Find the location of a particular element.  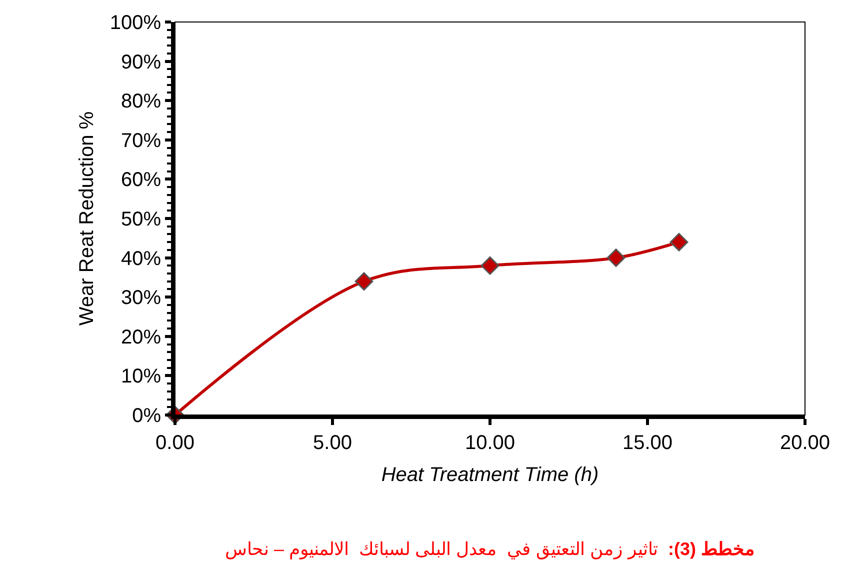

y-tick-label: 100% is located at coordinates (136, 23).